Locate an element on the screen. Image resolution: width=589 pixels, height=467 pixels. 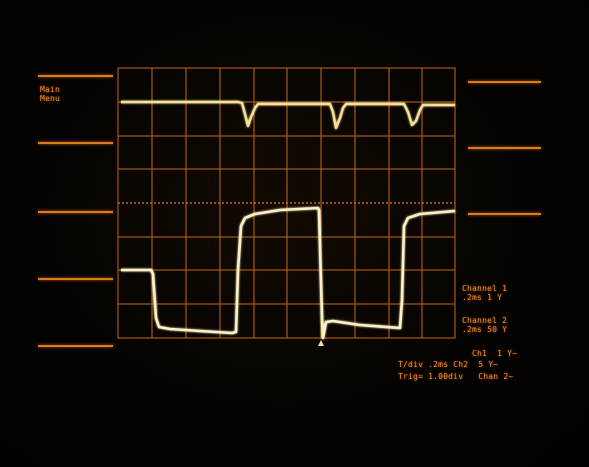
channel1-setting: .2ms 1 Y is located at coordinates (482, 297).